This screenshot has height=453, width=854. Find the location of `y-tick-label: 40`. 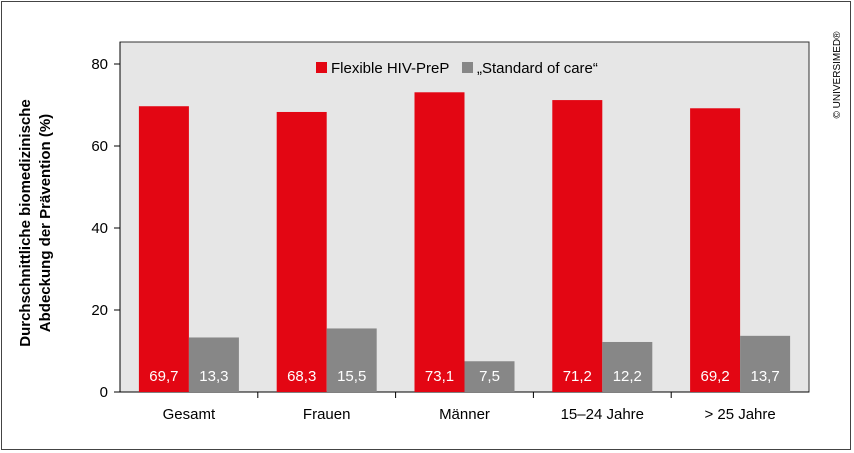

y-tick-label: 40 is located at coordinates (99, 228).